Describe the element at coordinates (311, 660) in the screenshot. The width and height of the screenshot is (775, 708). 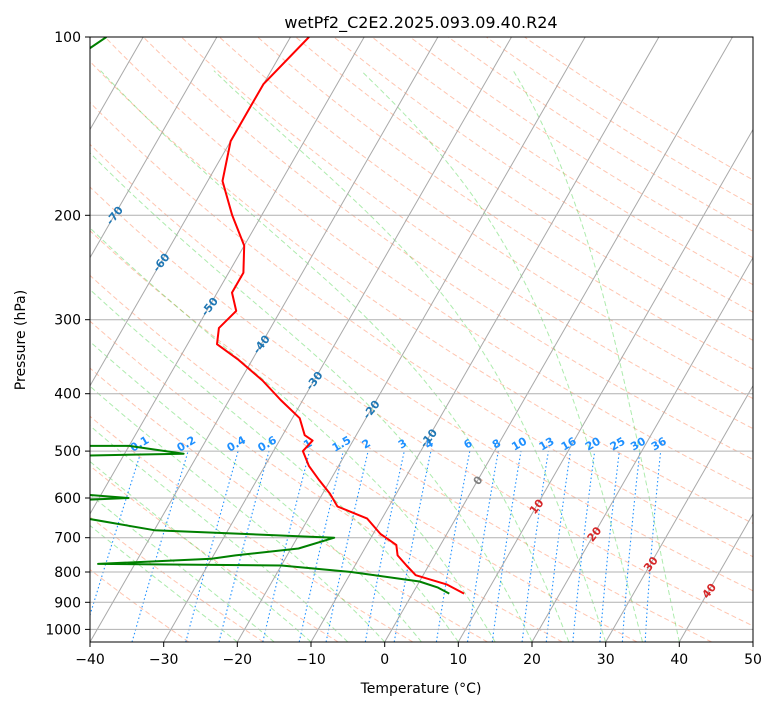
I see `x-tick-label: −10` at that location.